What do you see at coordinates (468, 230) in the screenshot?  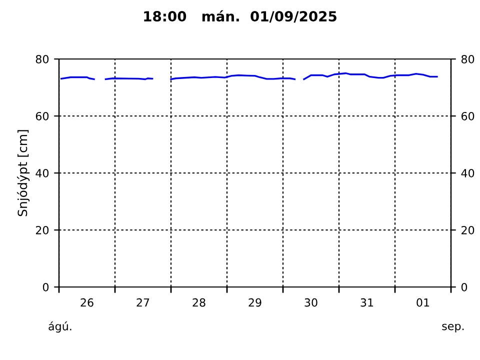 I see `y2-tick-label: 20` at bounding box center [468, 230].